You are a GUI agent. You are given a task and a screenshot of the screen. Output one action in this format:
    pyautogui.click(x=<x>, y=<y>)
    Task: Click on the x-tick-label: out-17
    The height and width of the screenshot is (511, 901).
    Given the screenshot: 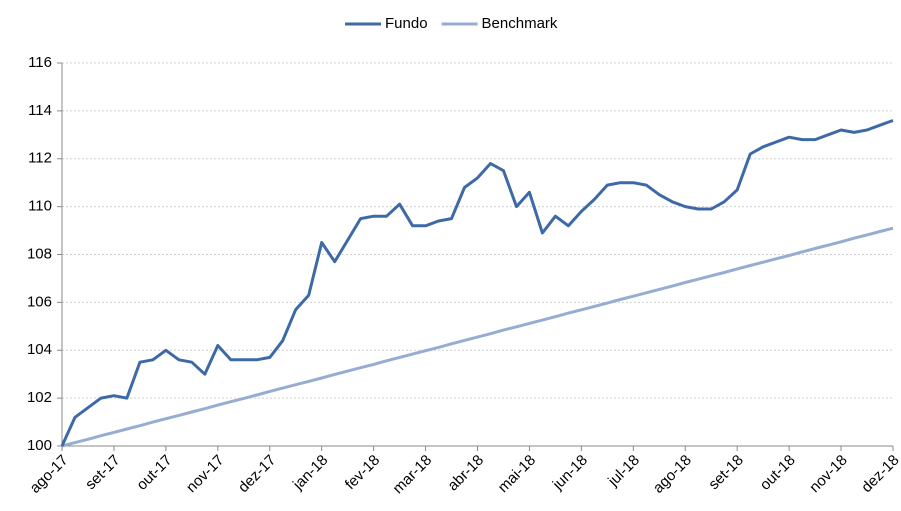 What is the action you would take?
    pyautogui.click(x=154, y=473)
    